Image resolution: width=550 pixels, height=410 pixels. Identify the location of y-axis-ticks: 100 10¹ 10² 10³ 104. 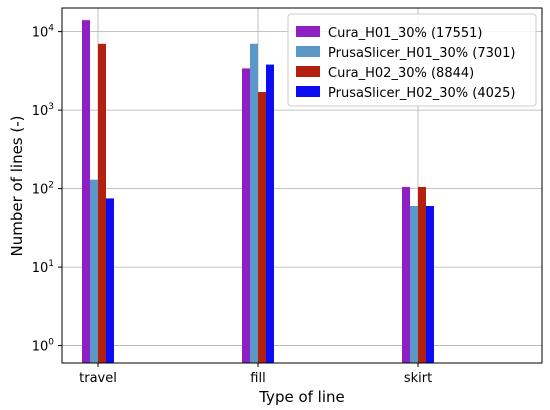
(47, 189).